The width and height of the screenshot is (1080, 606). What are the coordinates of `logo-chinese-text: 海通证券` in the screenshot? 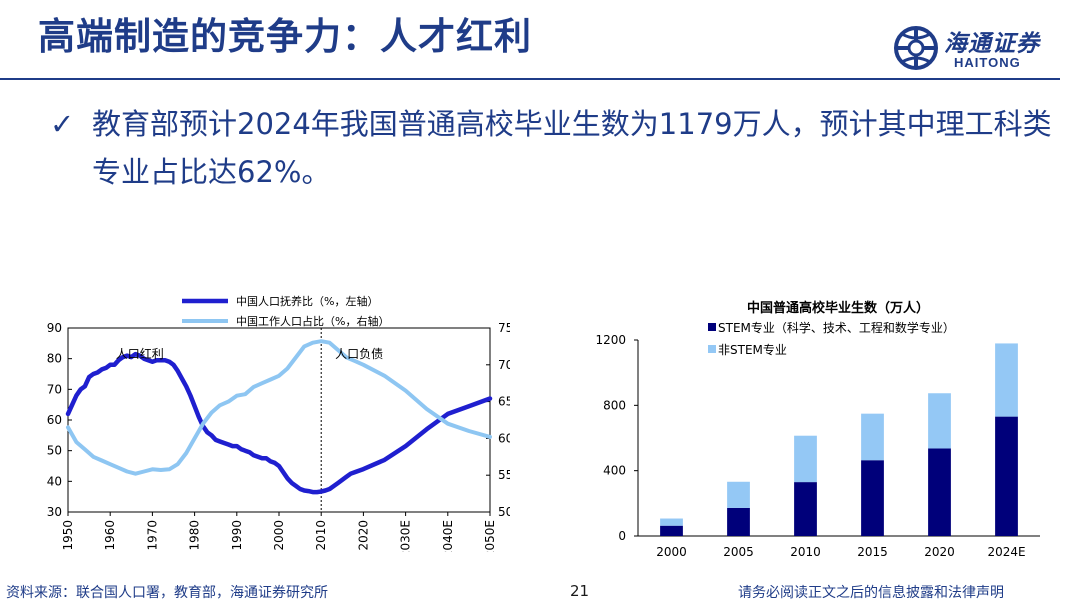 It's located at (992, 43).